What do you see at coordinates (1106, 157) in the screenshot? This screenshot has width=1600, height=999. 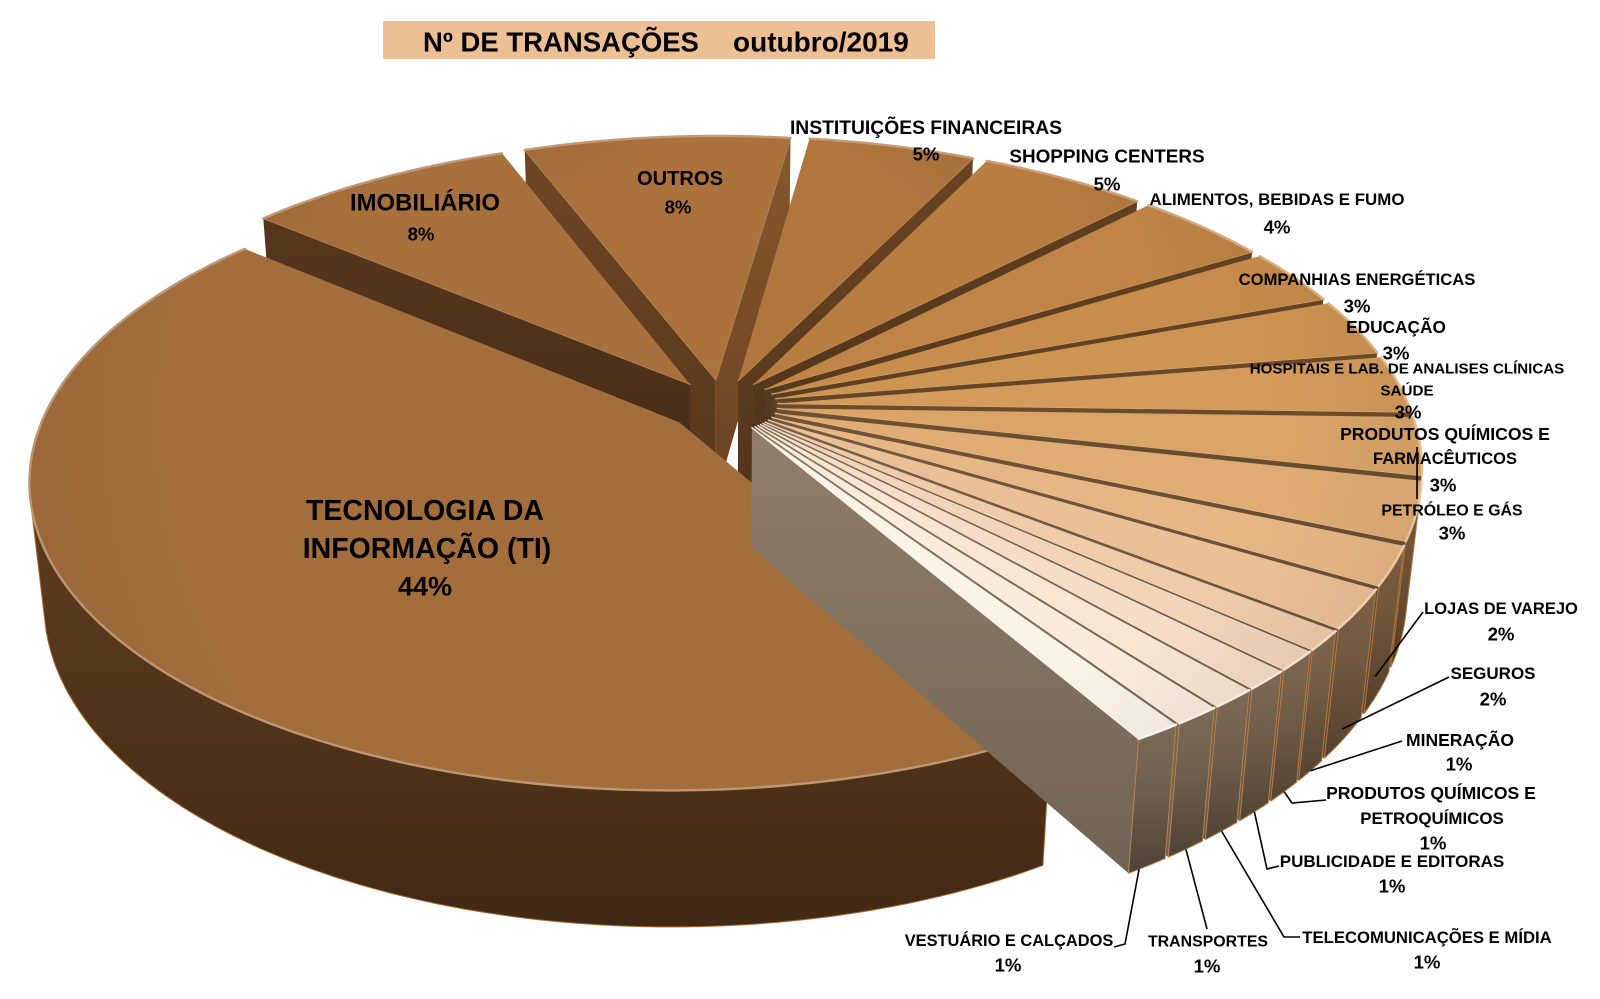 I see `svg-text: SHOPPING CENTERS` at bounding box center [1106, 157].